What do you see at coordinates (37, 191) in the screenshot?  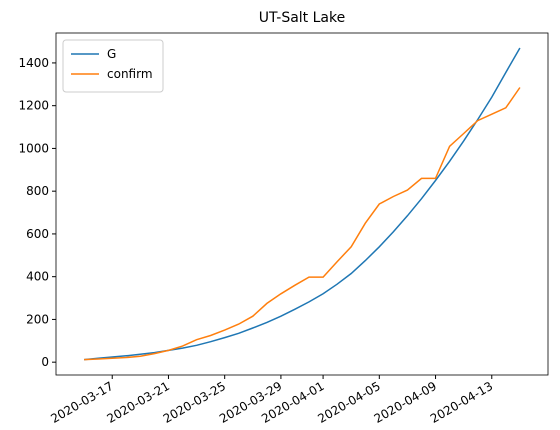 I see `y-tick-label: 800` at bounding box center [37, 191].